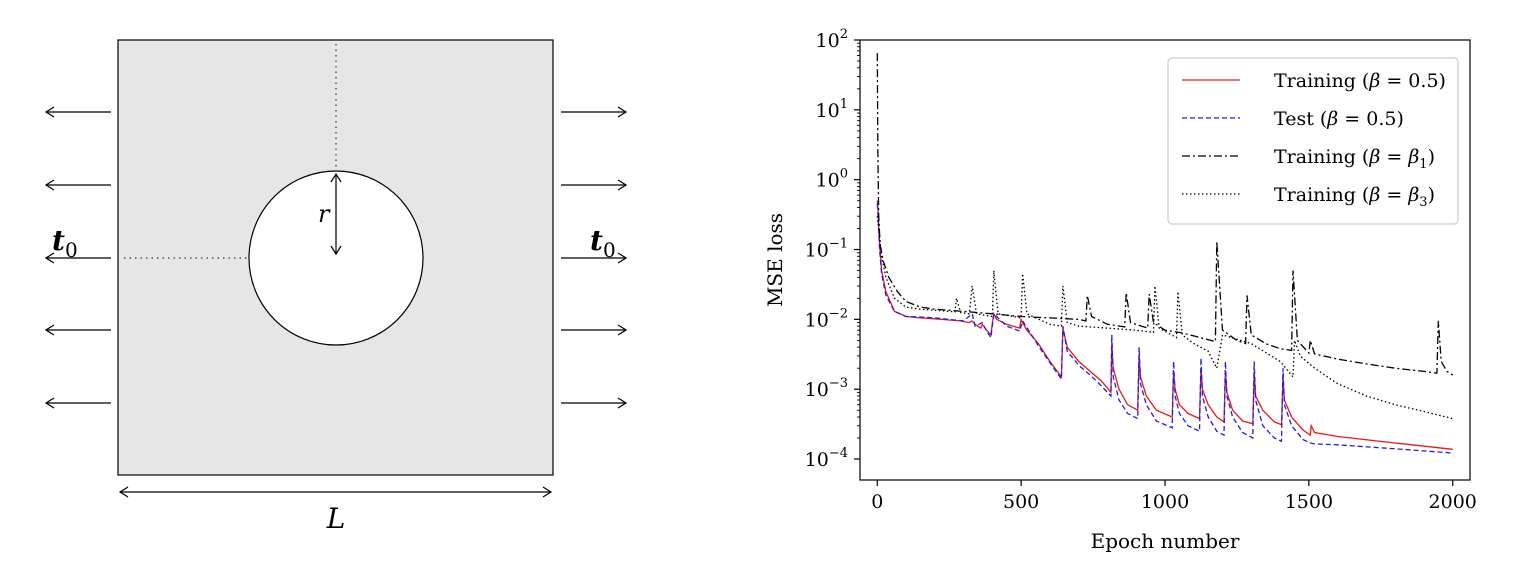  I want to click on x-tick-label-1000: 1000, so click(1165, 502).